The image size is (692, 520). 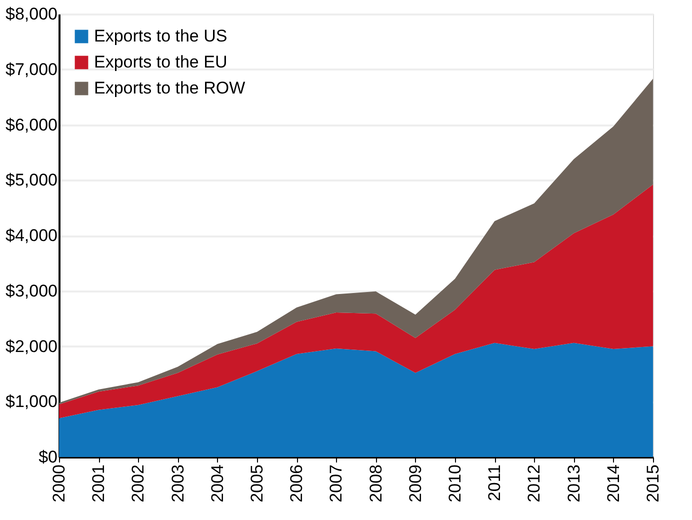 What do you see at coordinates (455, 483) in the screenshot?
I see `x-tick-label: 2010` at bounding box center [455, 483].